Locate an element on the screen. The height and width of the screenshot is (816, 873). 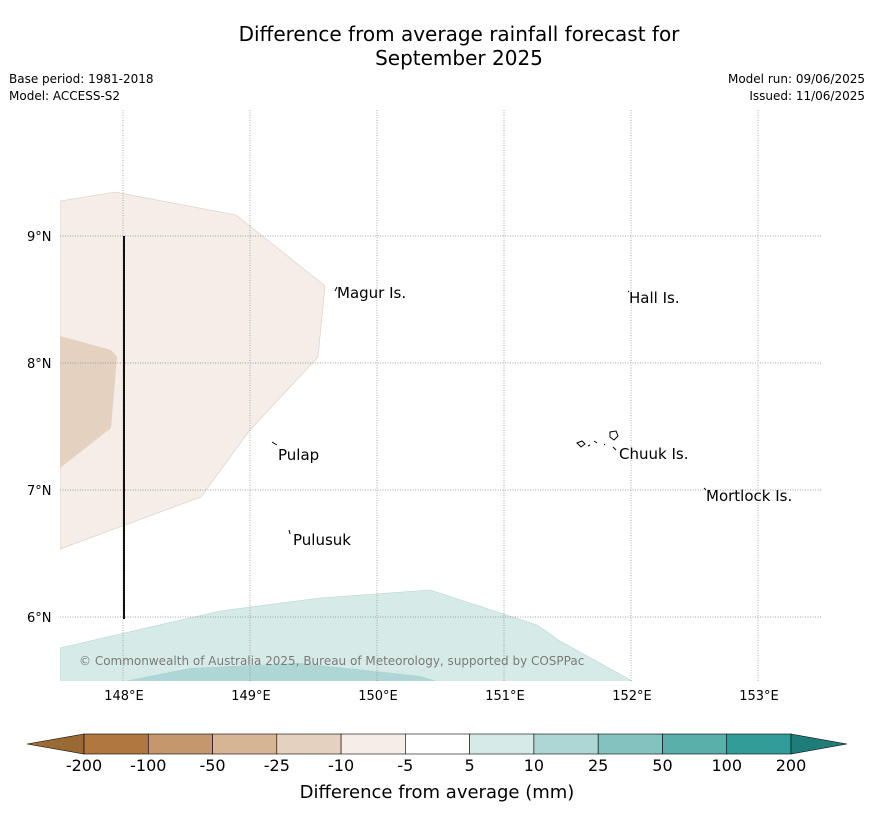
place-label-pulap: Pulap is located at coordinates (298, 455).